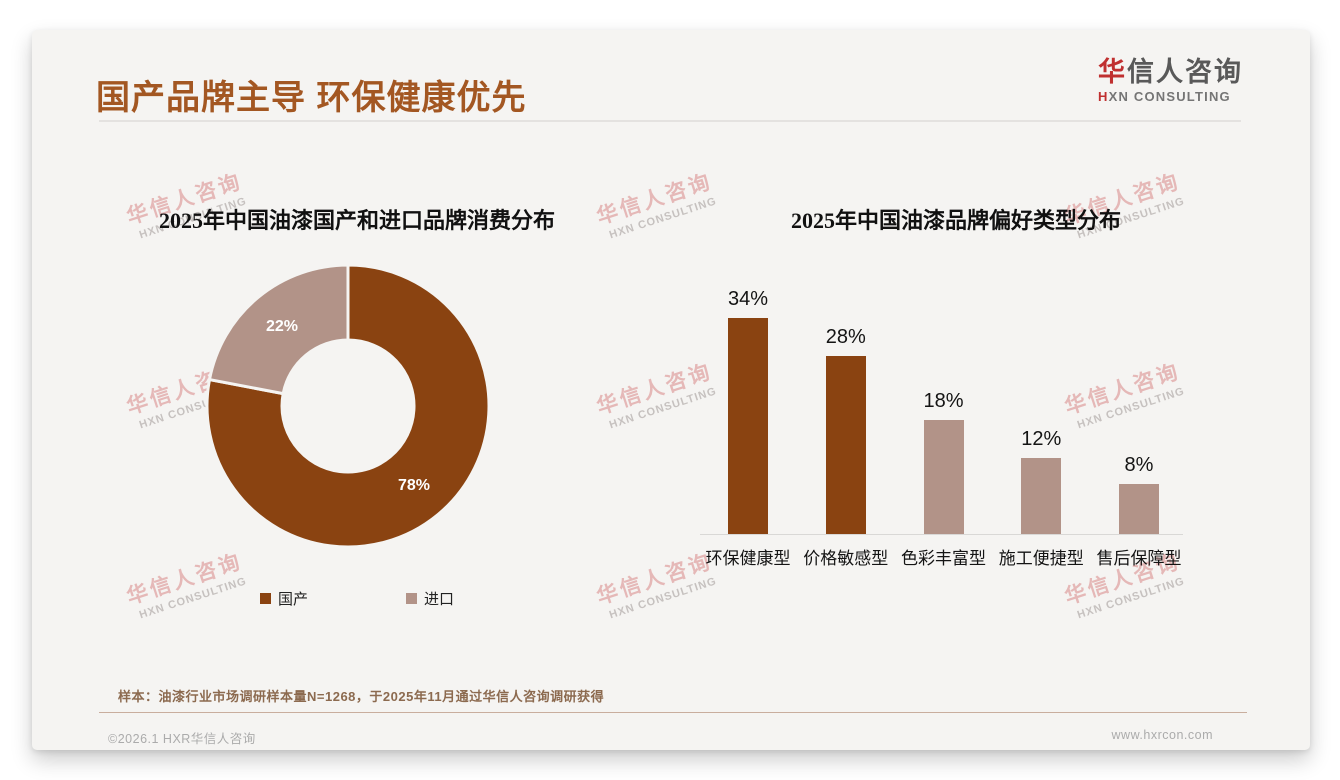  What do you see at coordinates (1139, 509) in the screenshot?
I see `bar-售后保障型` at bounding box center [1139, 509].